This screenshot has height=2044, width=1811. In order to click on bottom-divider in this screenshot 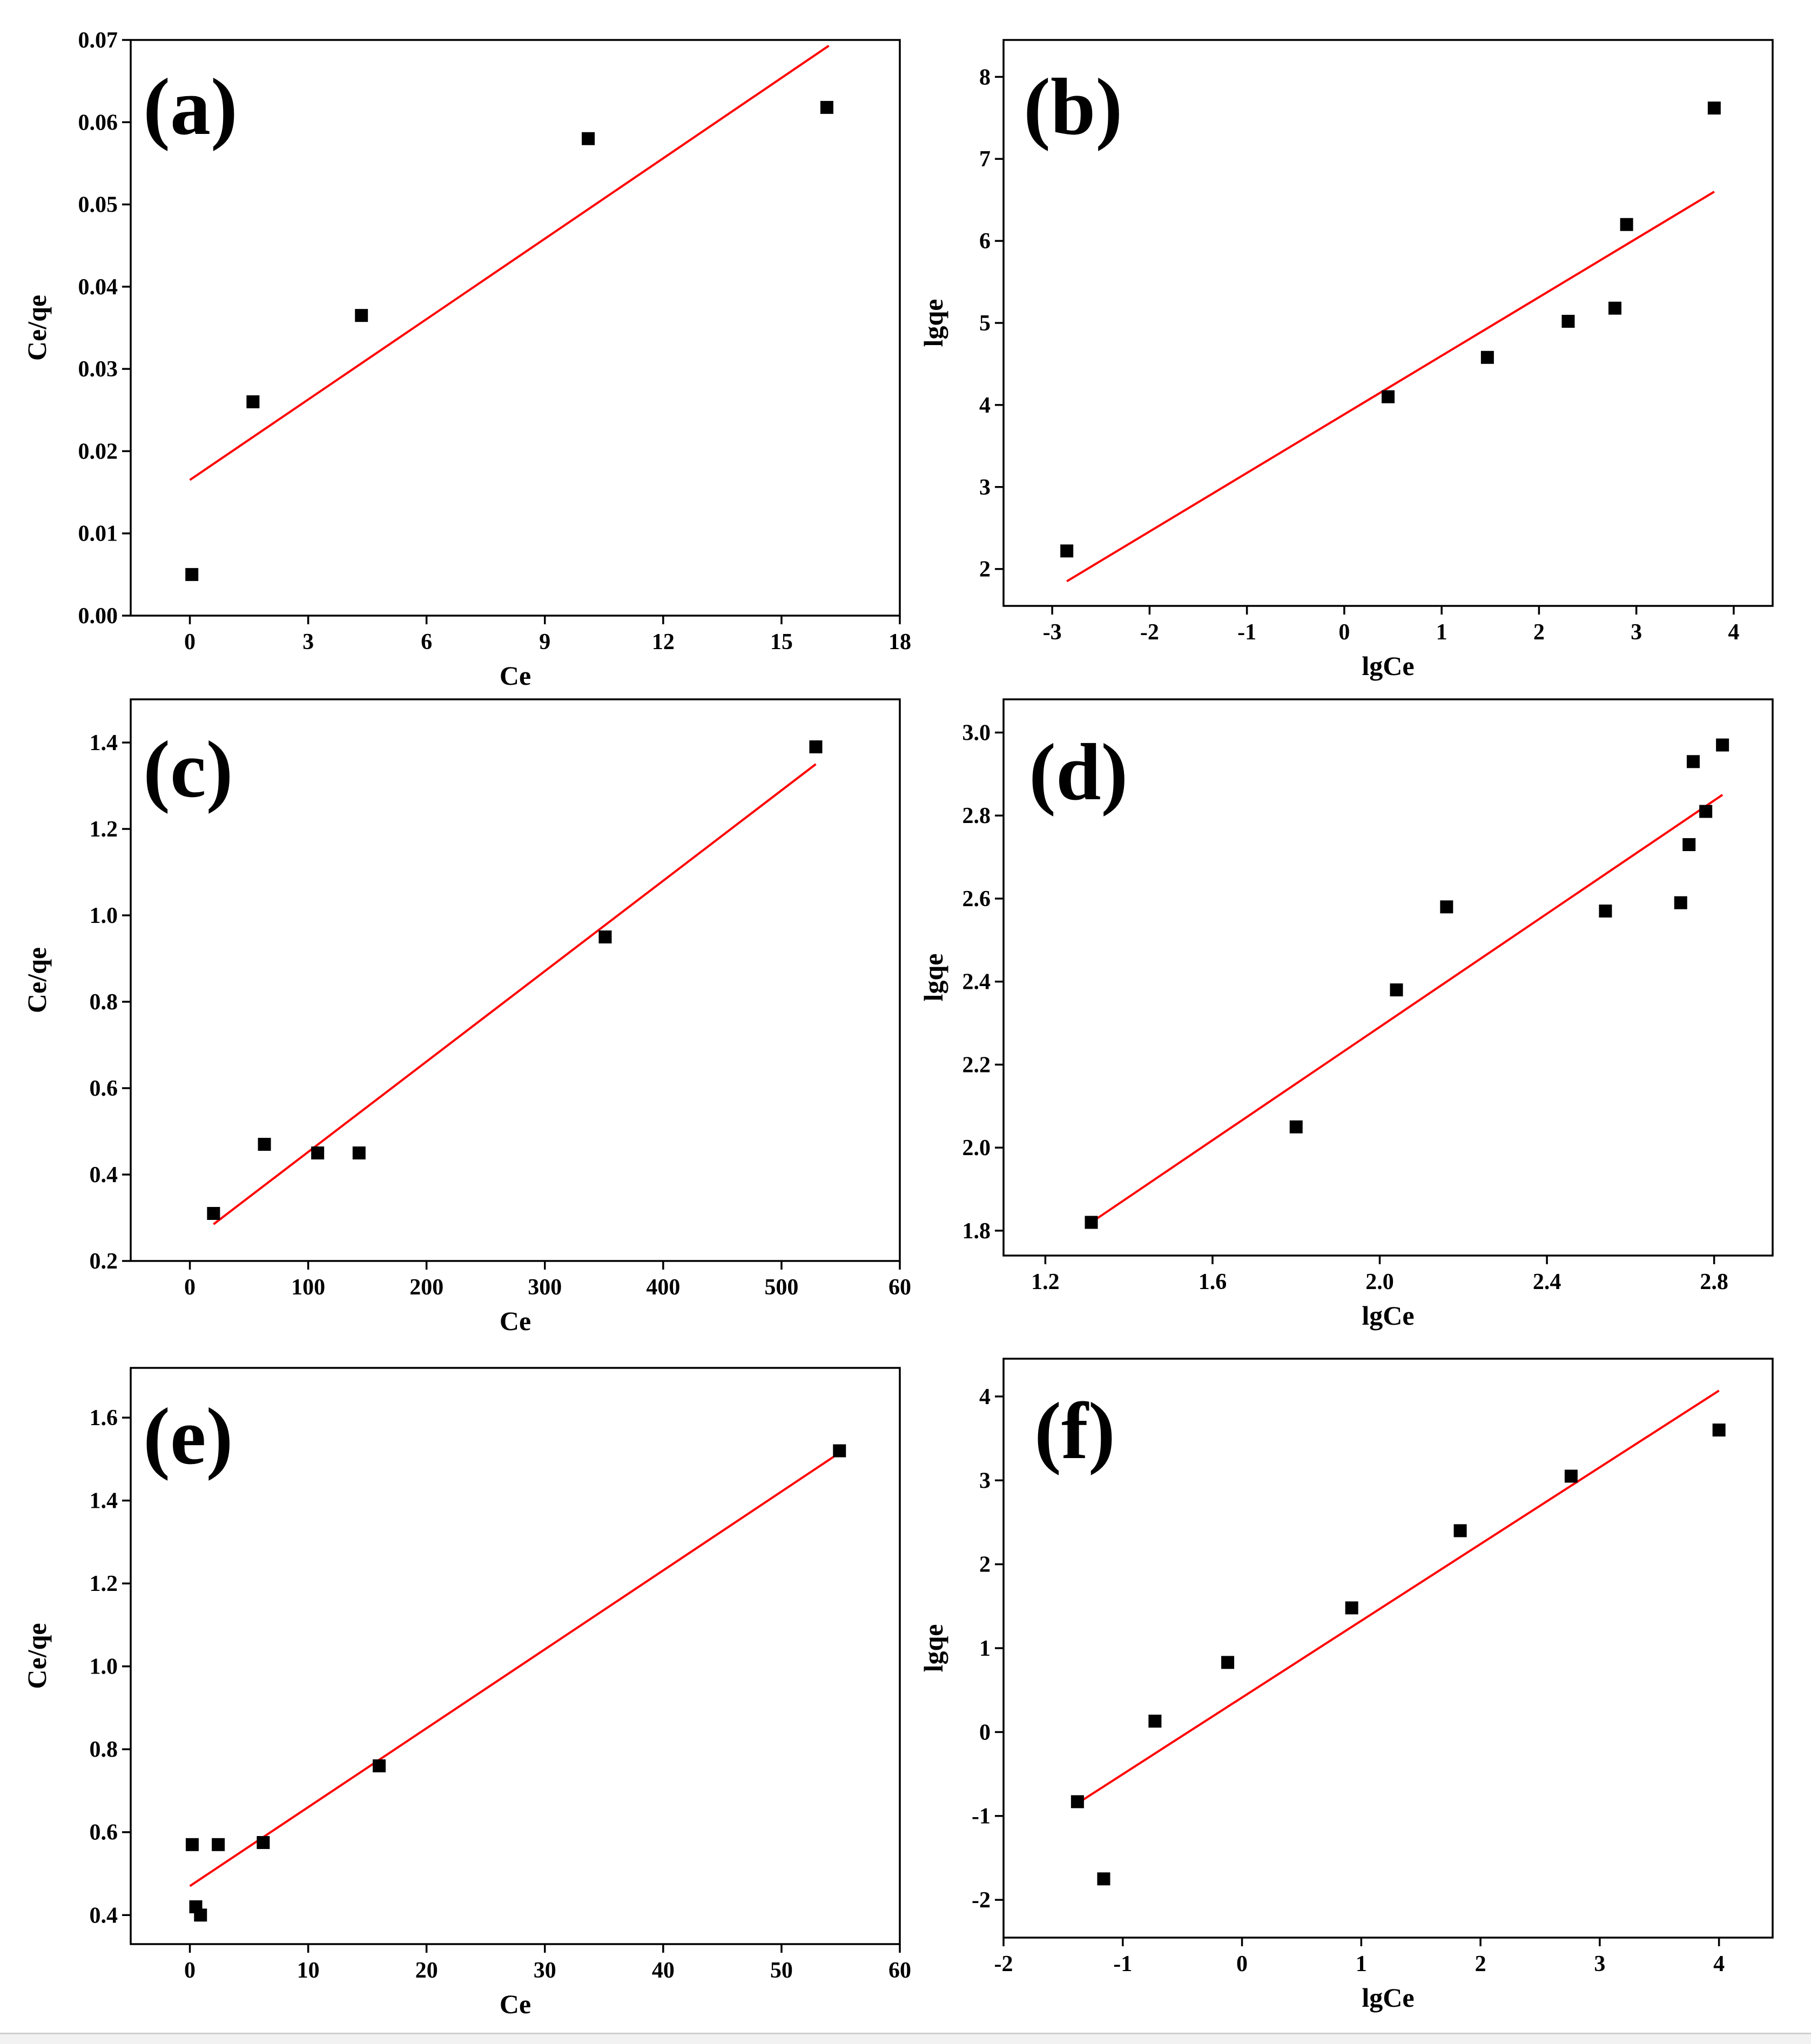, I will do `click(905, 2038)`.